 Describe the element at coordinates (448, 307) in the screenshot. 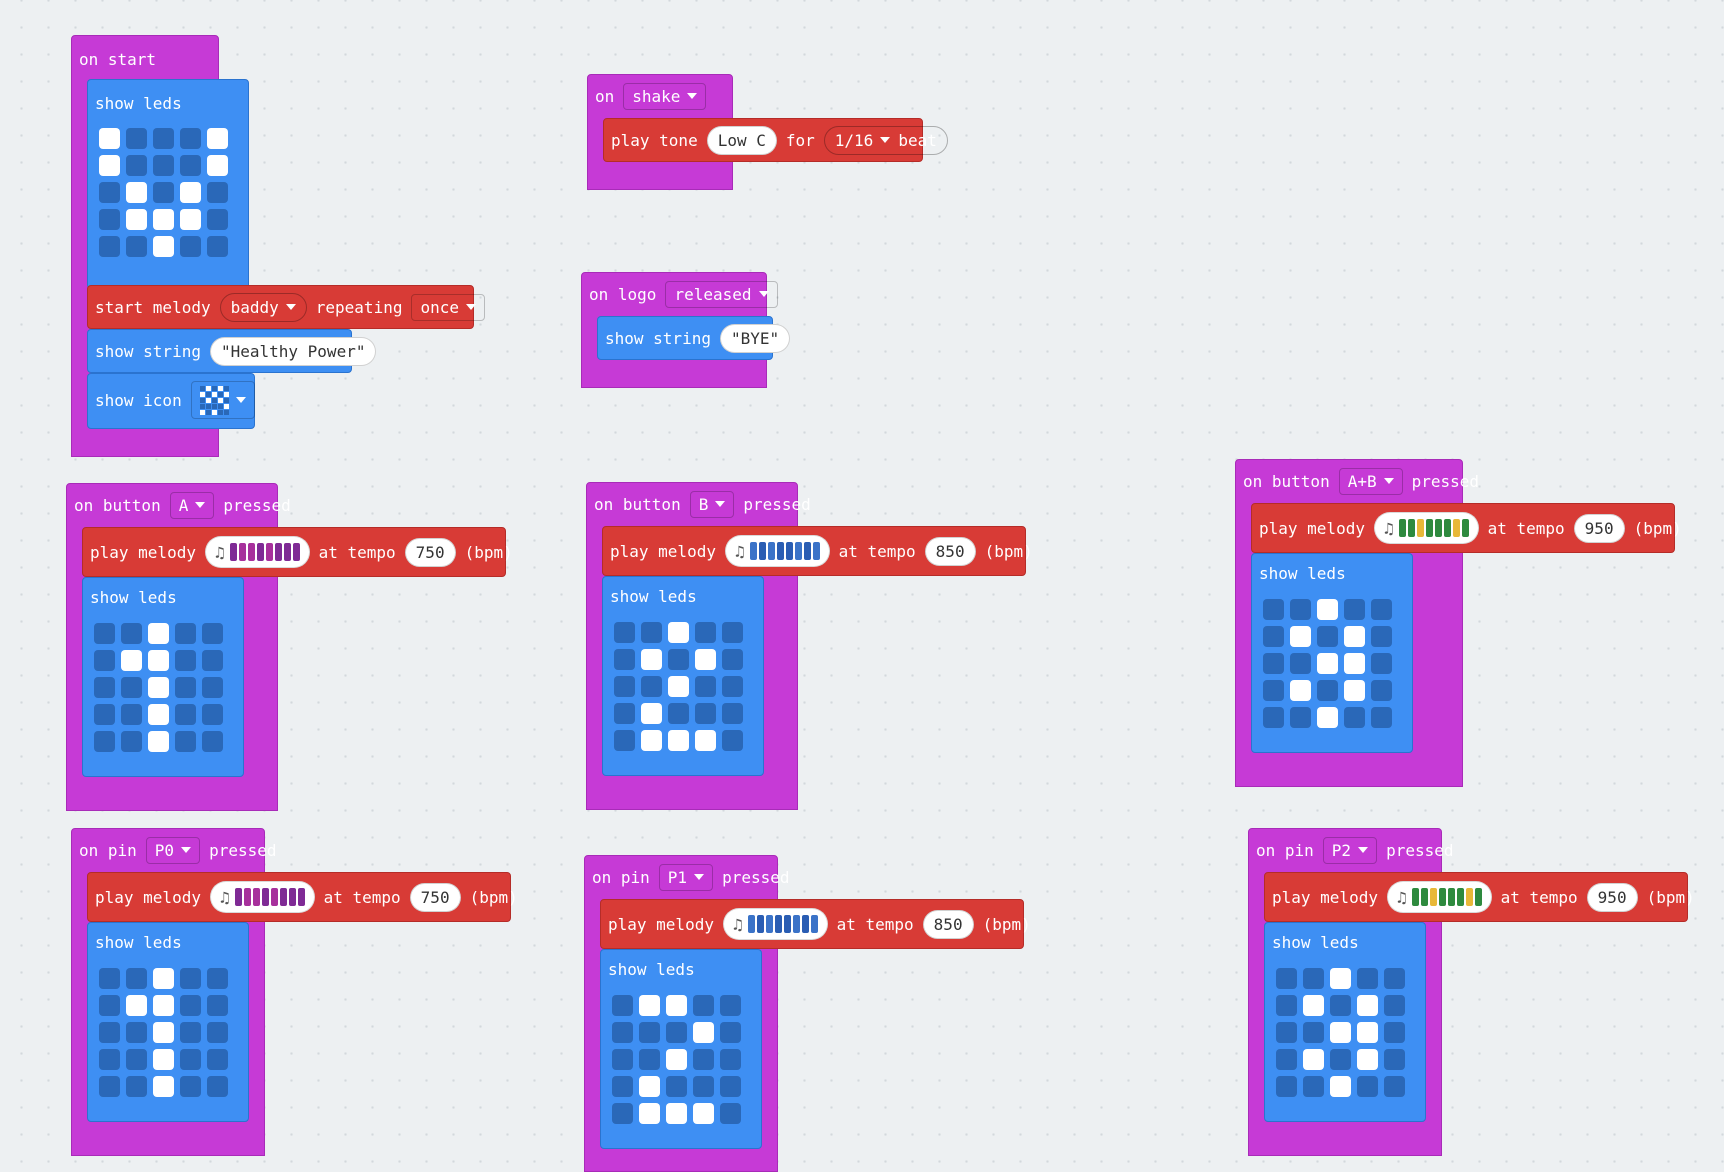

I see `repeat-dropdown: once` at that location.